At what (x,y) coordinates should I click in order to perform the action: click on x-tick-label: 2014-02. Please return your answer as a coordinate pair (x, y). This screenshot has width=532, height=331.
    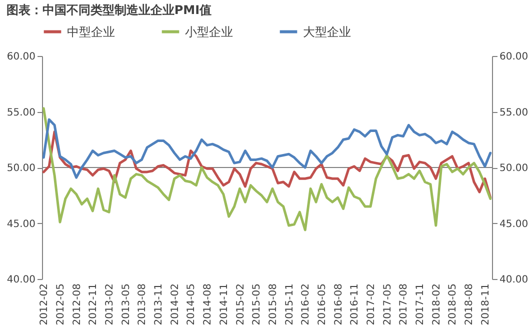
    Looking at the image, I should click on (175, 305).